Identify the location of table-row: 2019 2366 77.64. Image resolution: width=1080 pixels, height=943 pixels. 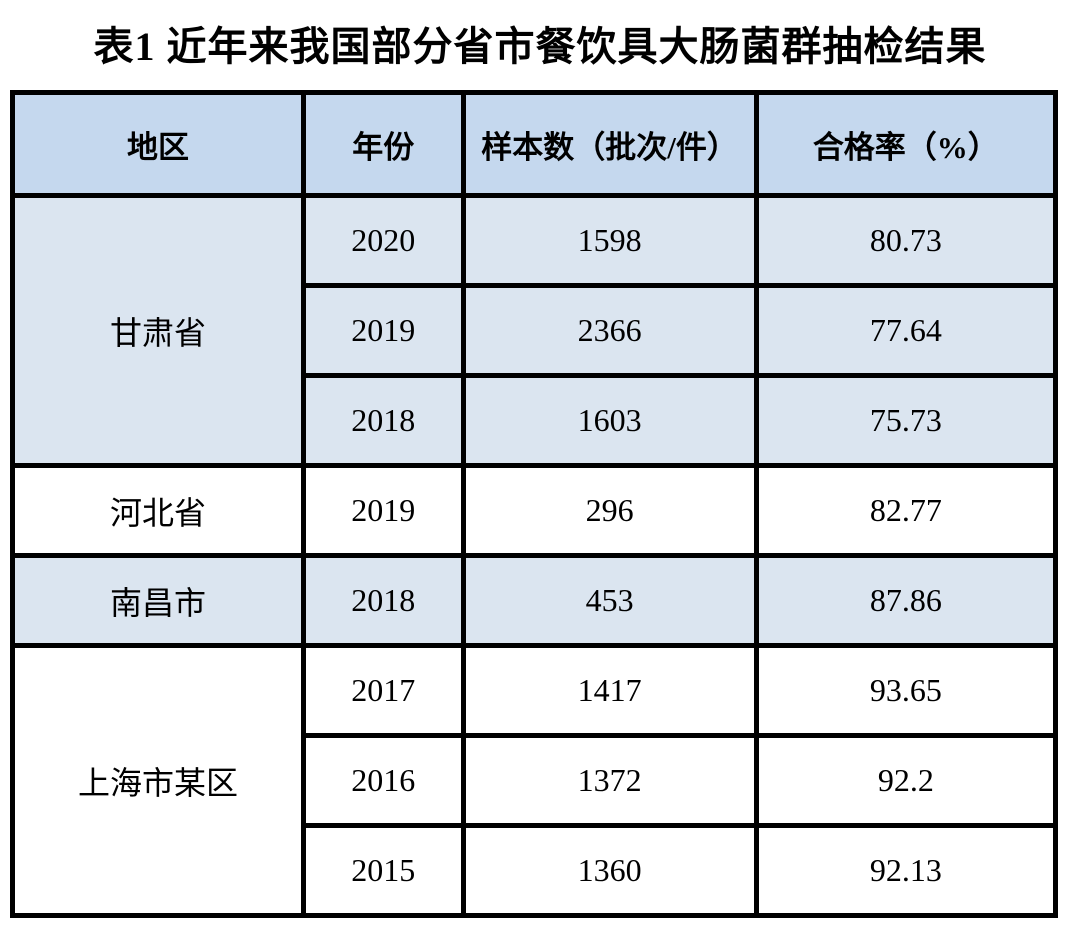
(536, 330).